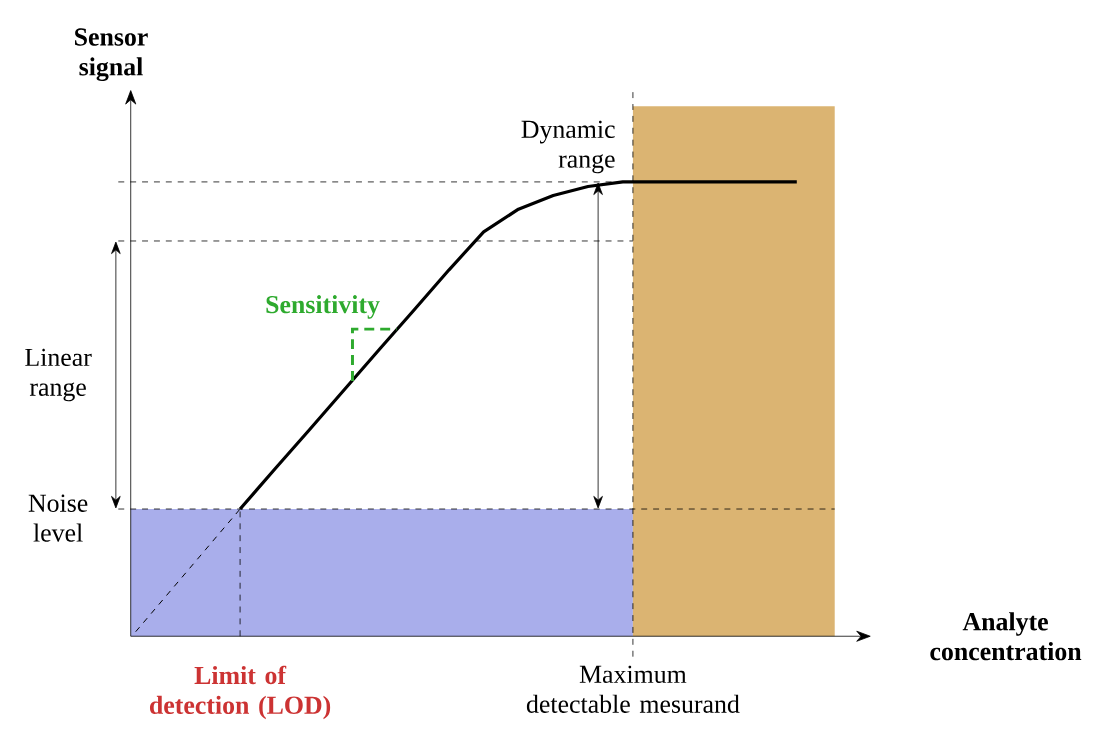  Describe the element at coordinates (111, 55) in the screenshot. I see `y-axis-title: Sensor signal` at that location.